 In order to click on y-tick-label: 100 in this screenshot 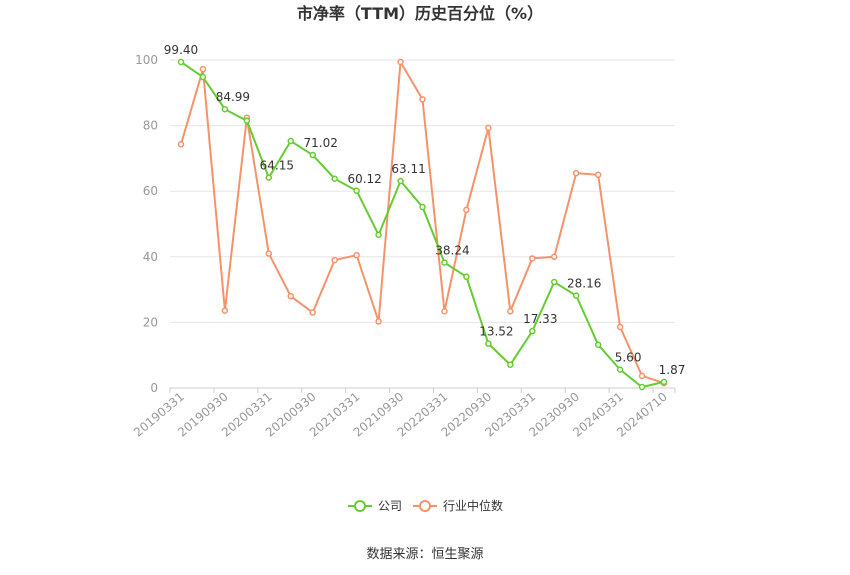, I will do `click(146, 60)`.